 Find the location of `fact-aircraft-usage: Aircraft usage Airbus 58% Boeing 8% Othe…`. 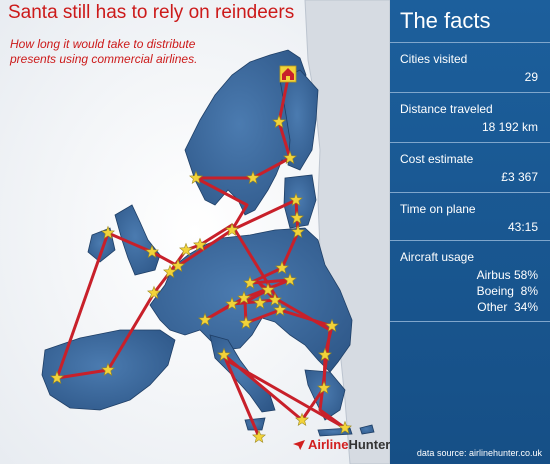

fact-aircraft-usage: Aircraft usage Airbus 58% Boeing 8% Othe… is located at coordinates (470, 281).